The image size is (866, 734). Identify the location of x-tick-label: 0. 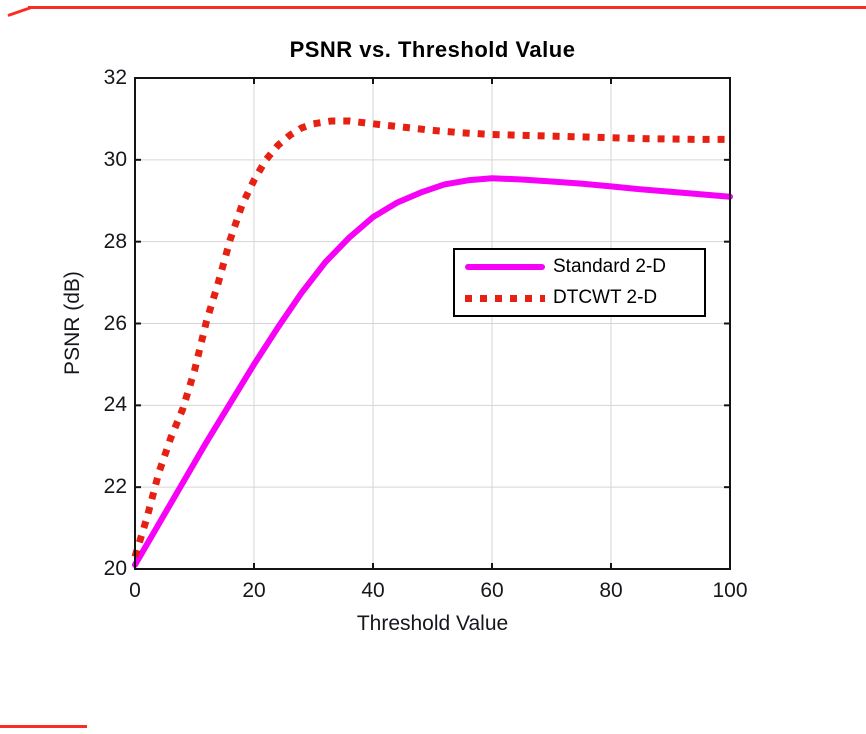
(135, 590).